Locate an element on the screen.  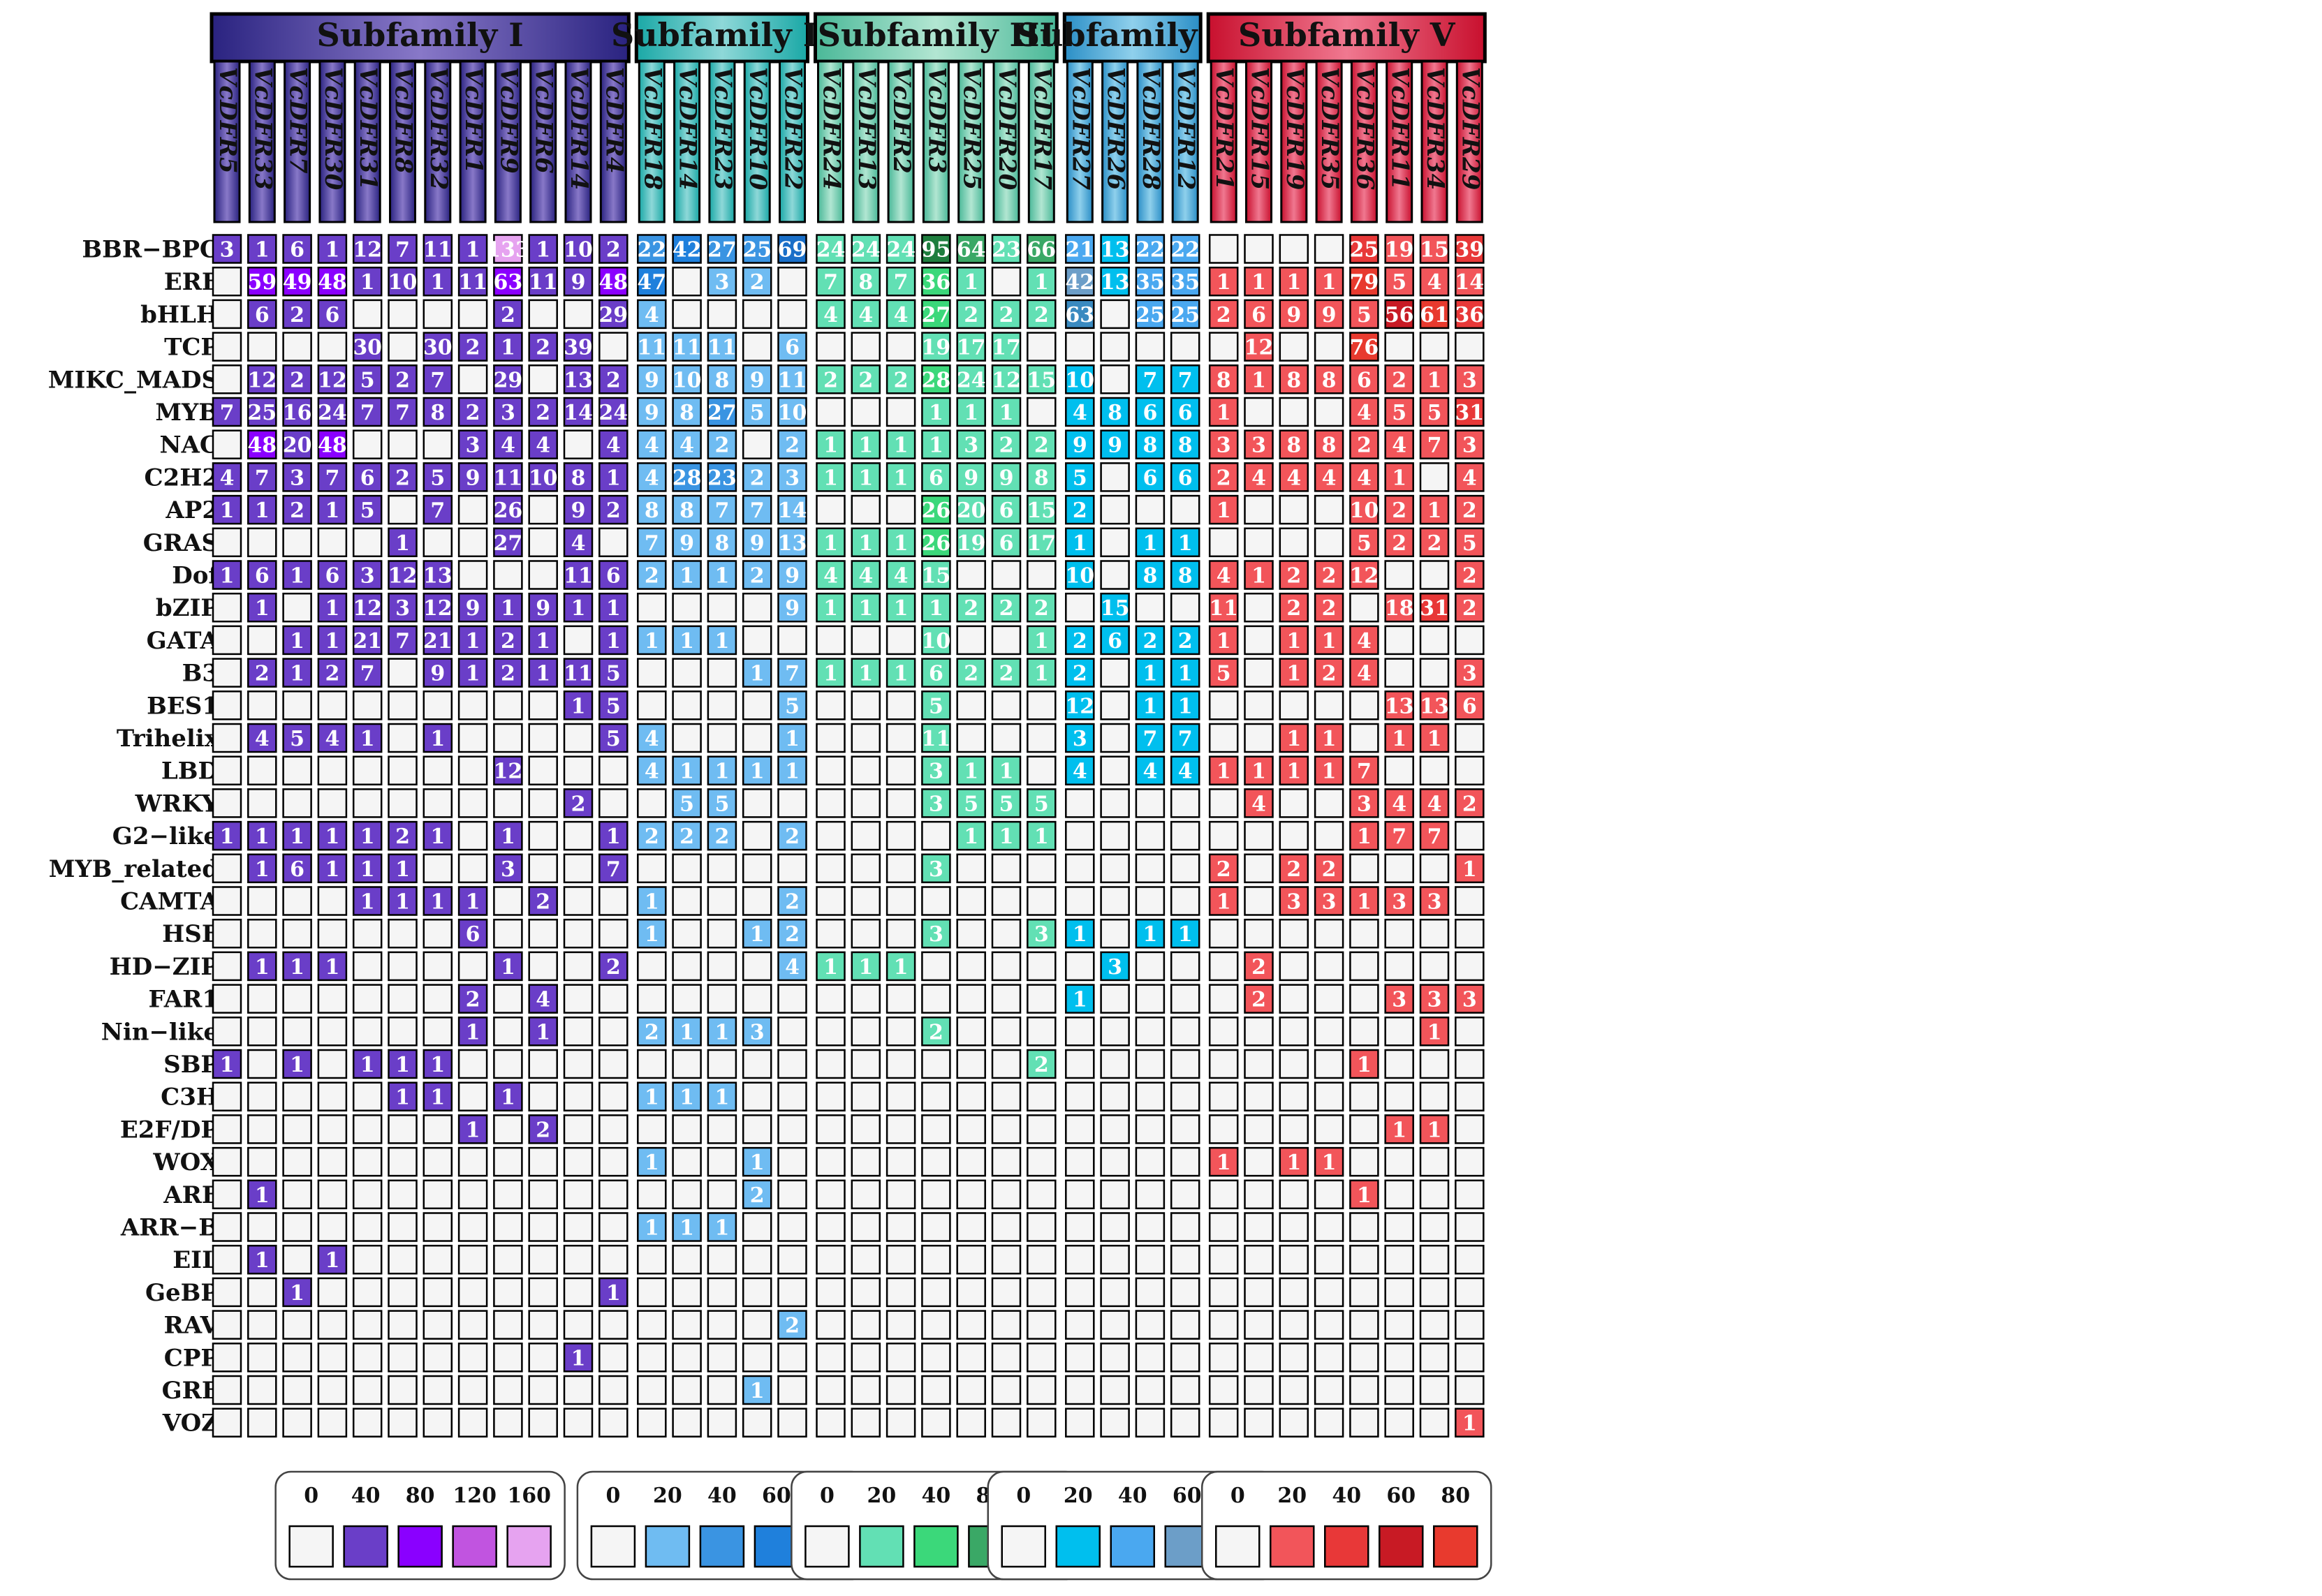
legend-tick: 120 is located at coordinates (475, 1496).